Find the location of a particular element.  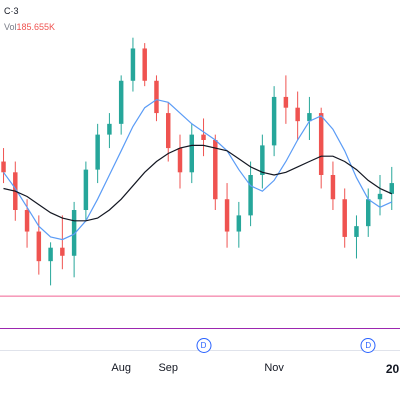

time-axis-tick-label: Nov is located at coordinates (274, 368).